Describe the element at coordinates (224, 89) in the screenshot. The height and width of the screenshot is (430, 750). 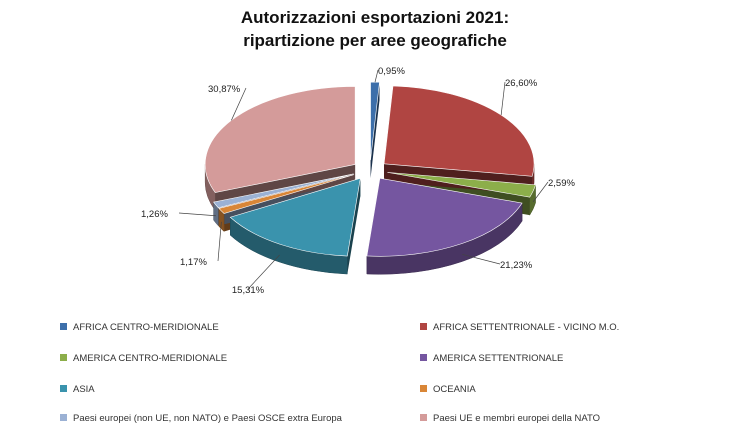
I see `data-label-7: 30,87%` at that location.